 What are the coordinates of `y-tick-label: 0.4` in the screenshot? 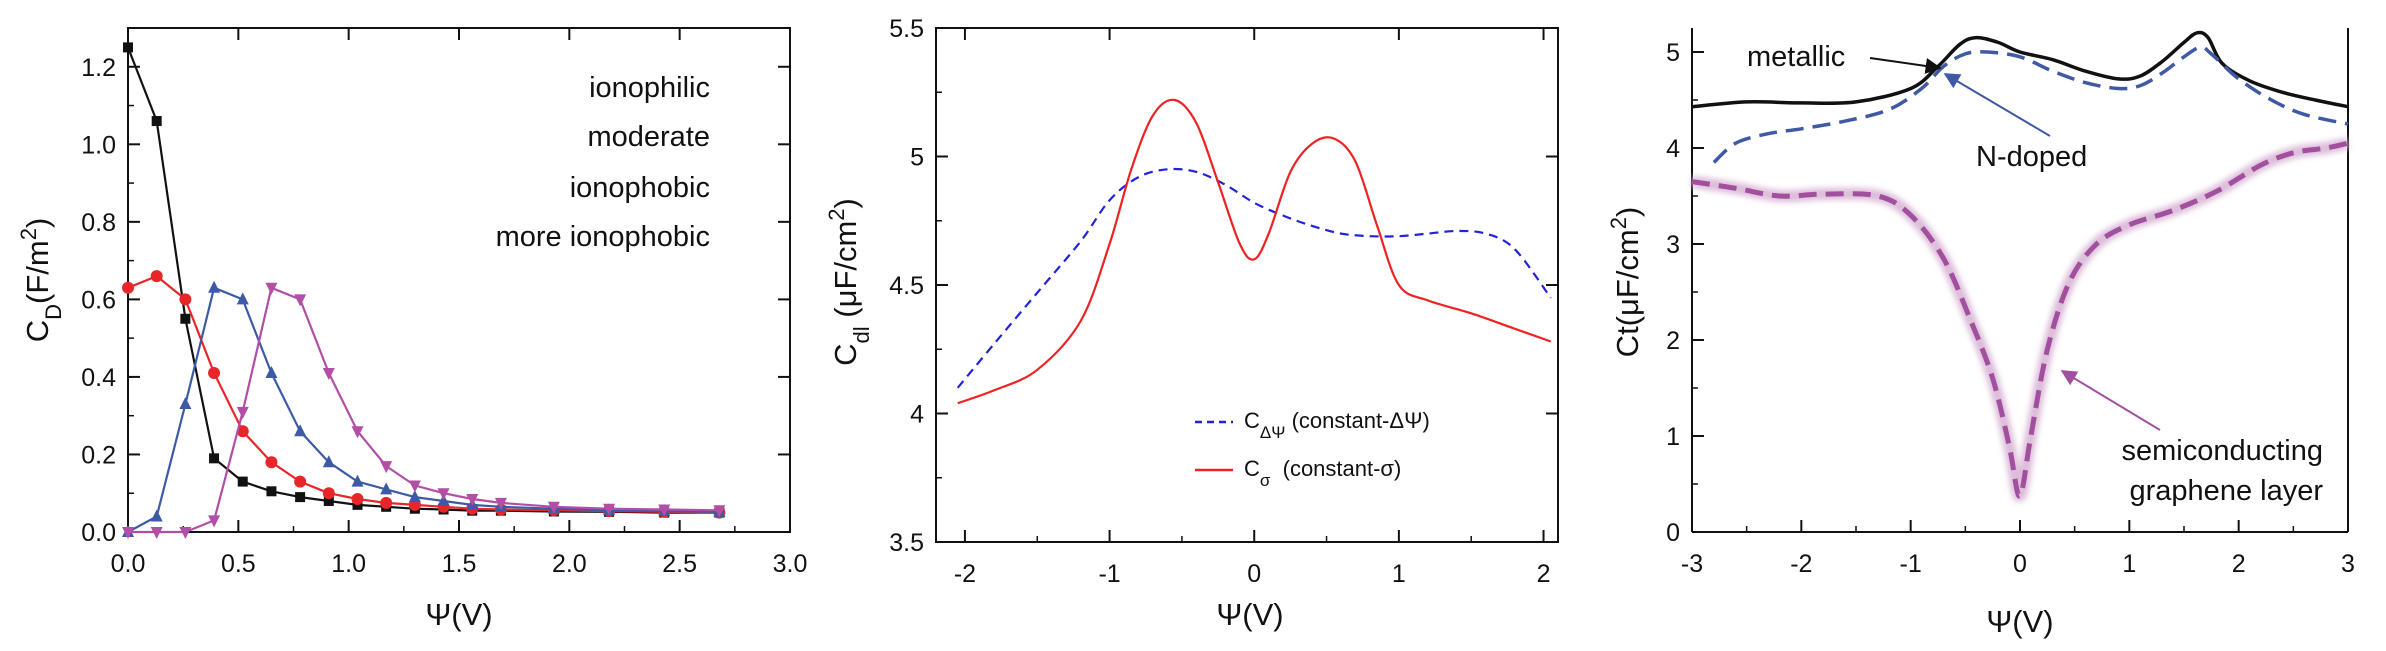 It's located at (98, 378).